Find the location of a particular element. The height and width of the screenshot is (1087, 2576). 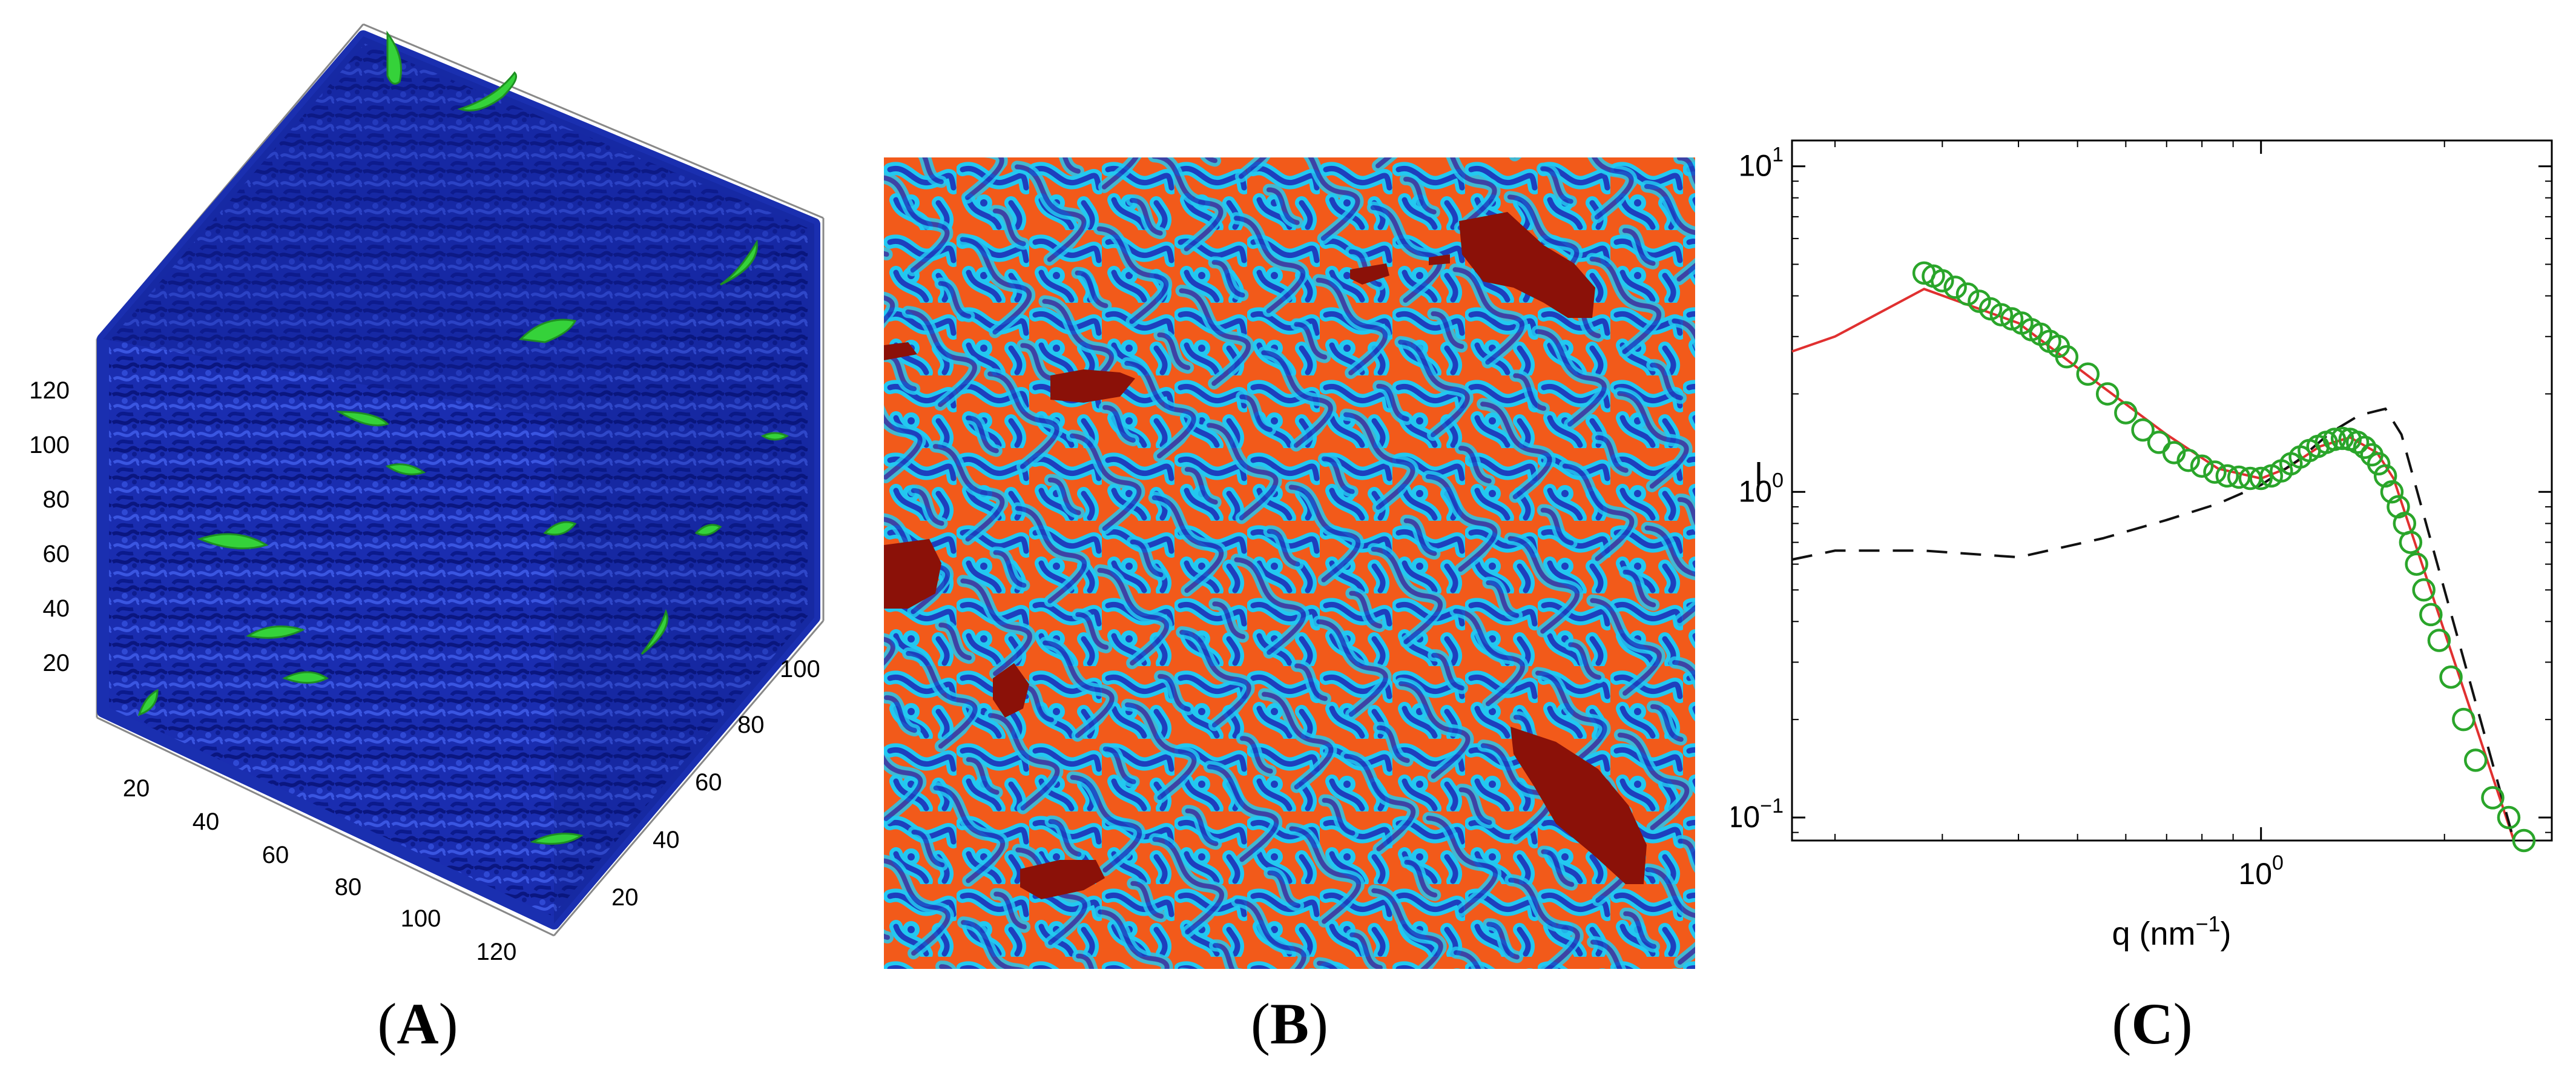

fit-line is located at coordinates (2153, 564).